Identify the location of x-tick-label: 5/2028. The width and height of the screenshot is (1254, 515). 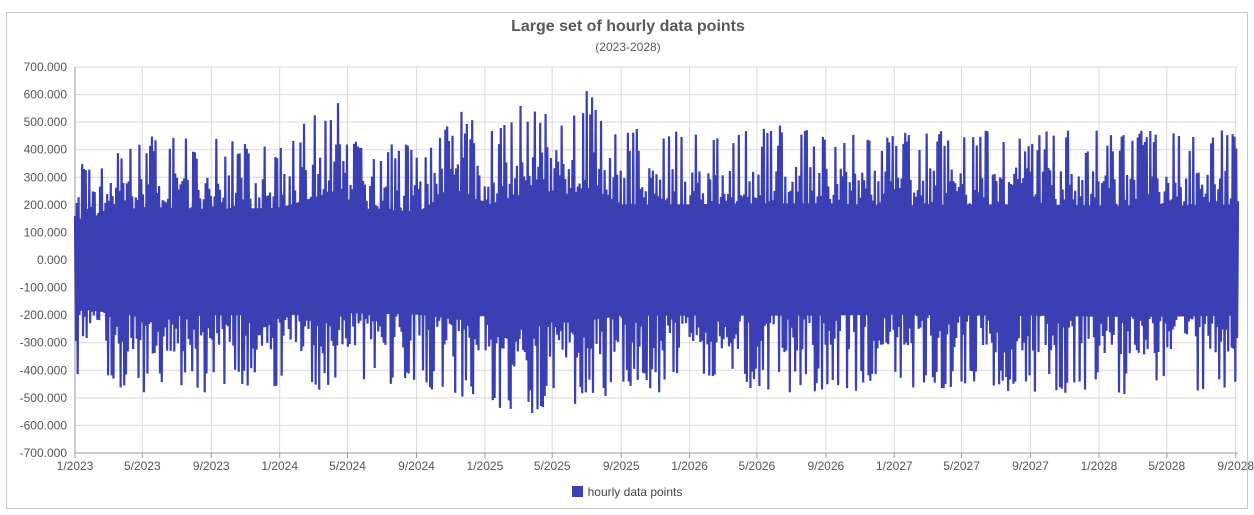
(1166, 466).